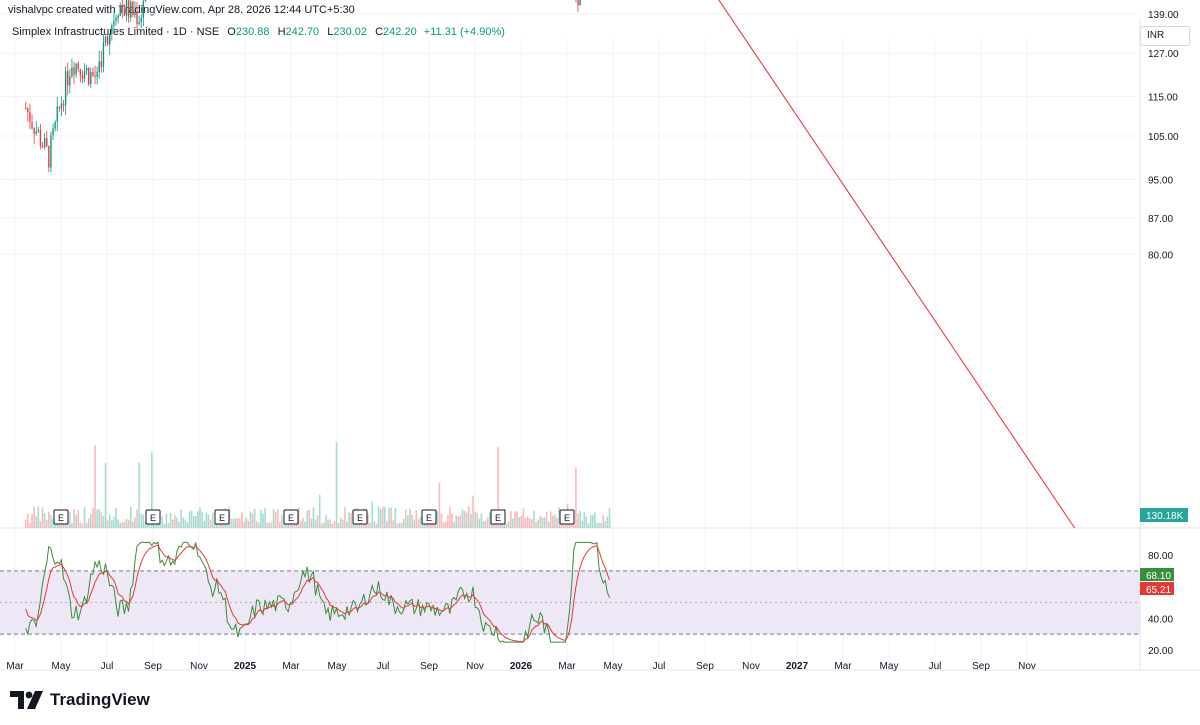 This screenshot has width=1200, height=725. What do you see at coordinates (1157, 588) in the screenshot?
I see `rsi-ma-value-box` at bounding box center [1157, 588].